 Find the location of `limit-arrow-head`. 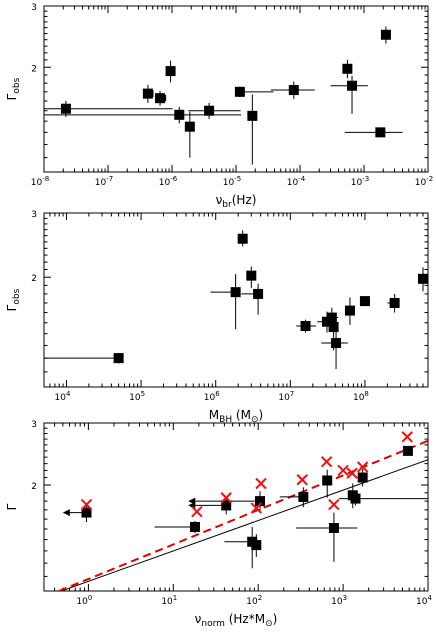

limit-arrow-head is located at coordinates (66, 513).